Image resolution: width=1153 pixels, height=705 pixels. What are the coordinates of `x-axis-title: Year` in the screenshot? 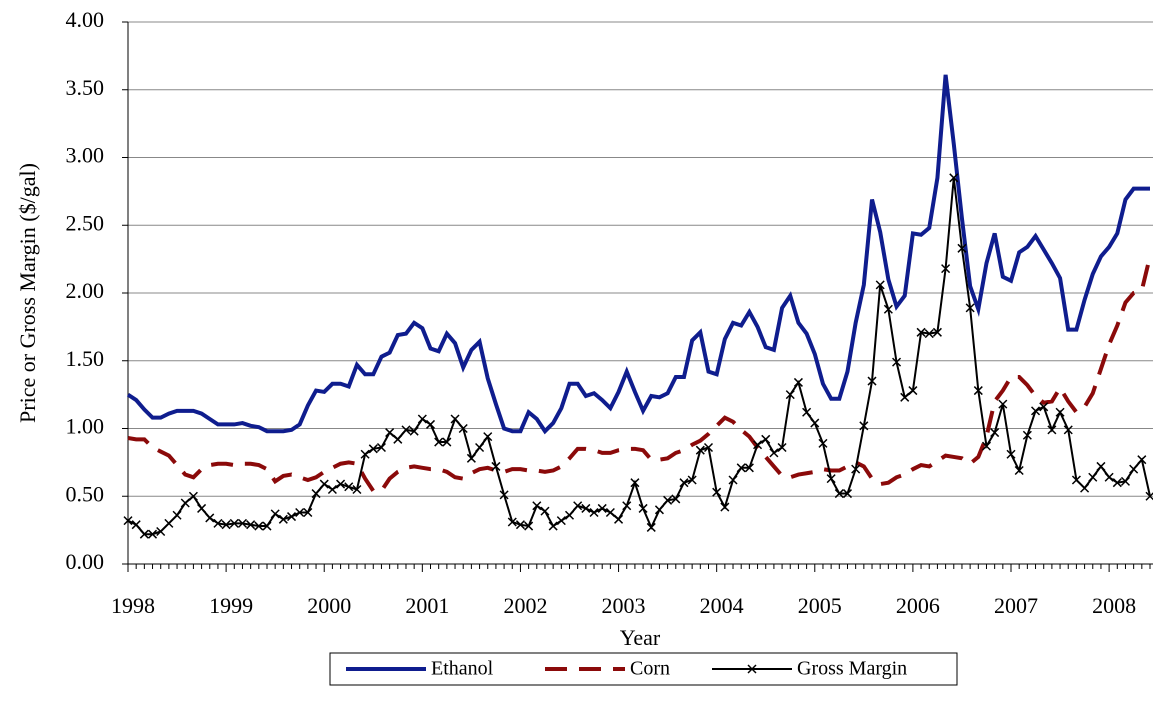 It's located at (640, 637).